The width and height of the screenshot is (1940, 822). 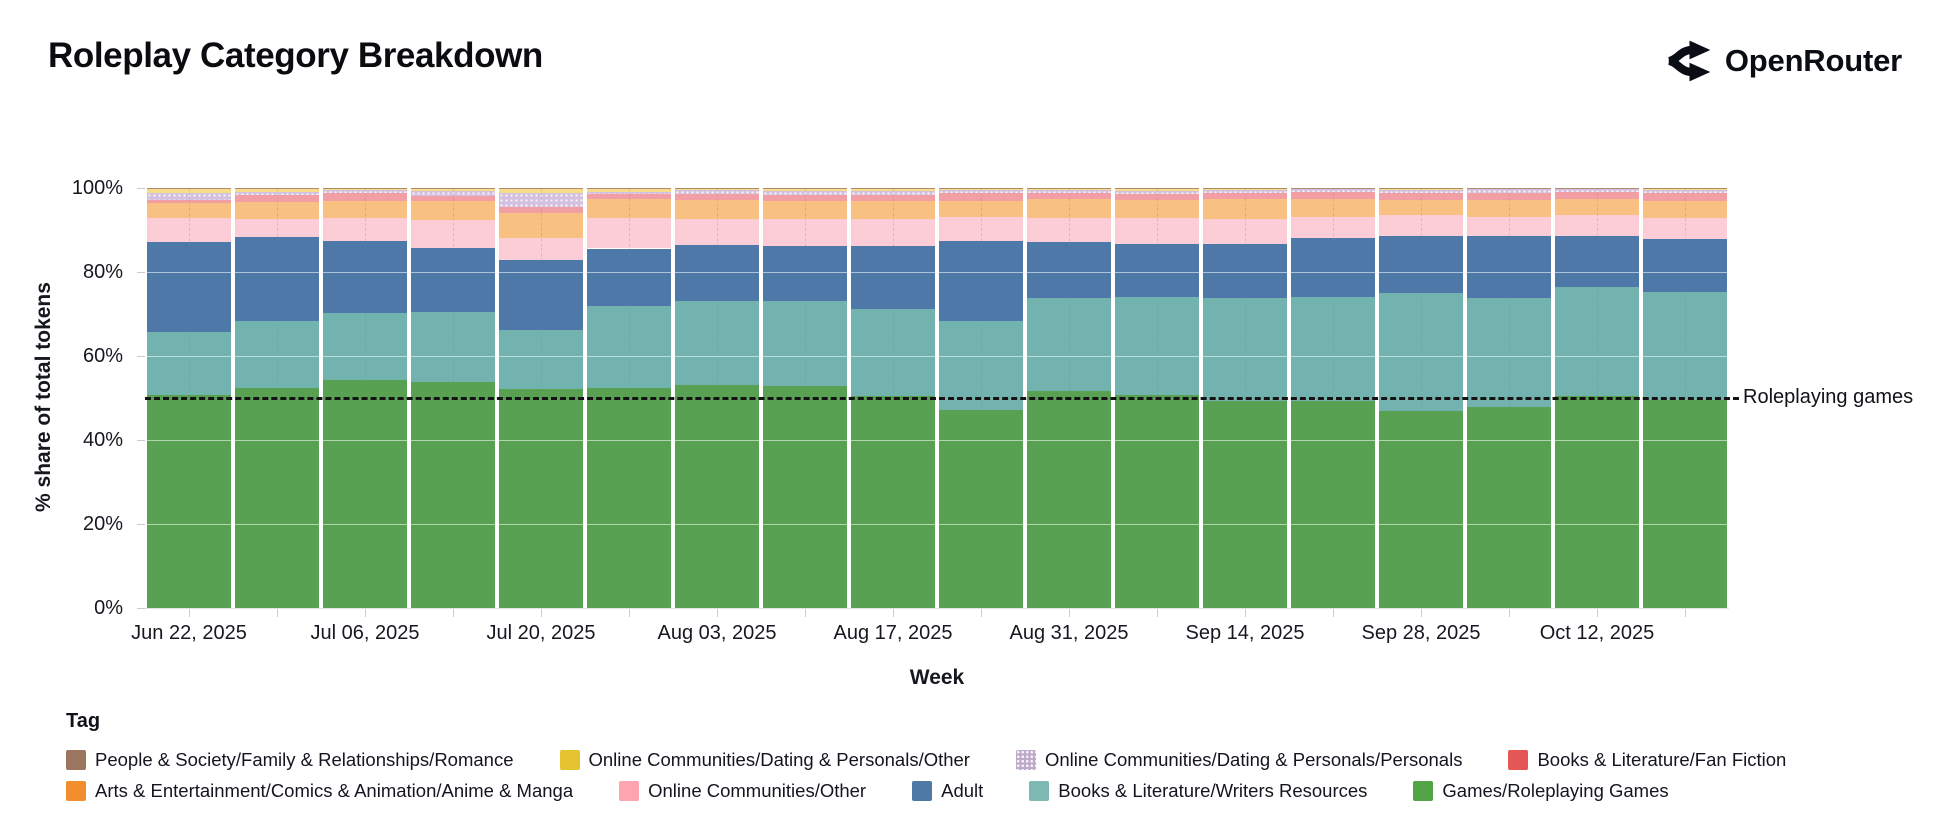 I want to click on legend-item: Online Communities/Other, so click(x=742, y=791).